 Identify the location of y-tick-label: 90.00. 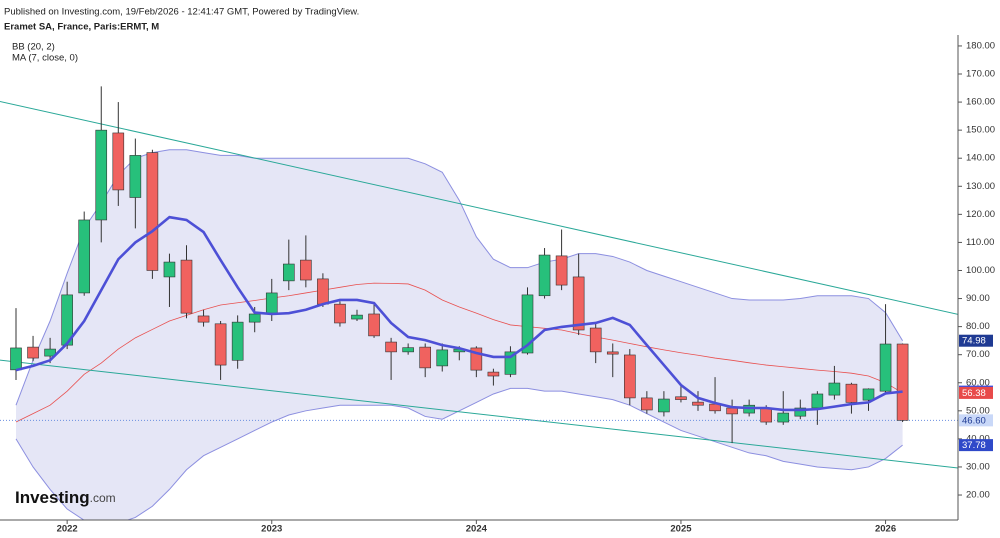
(978, 298).